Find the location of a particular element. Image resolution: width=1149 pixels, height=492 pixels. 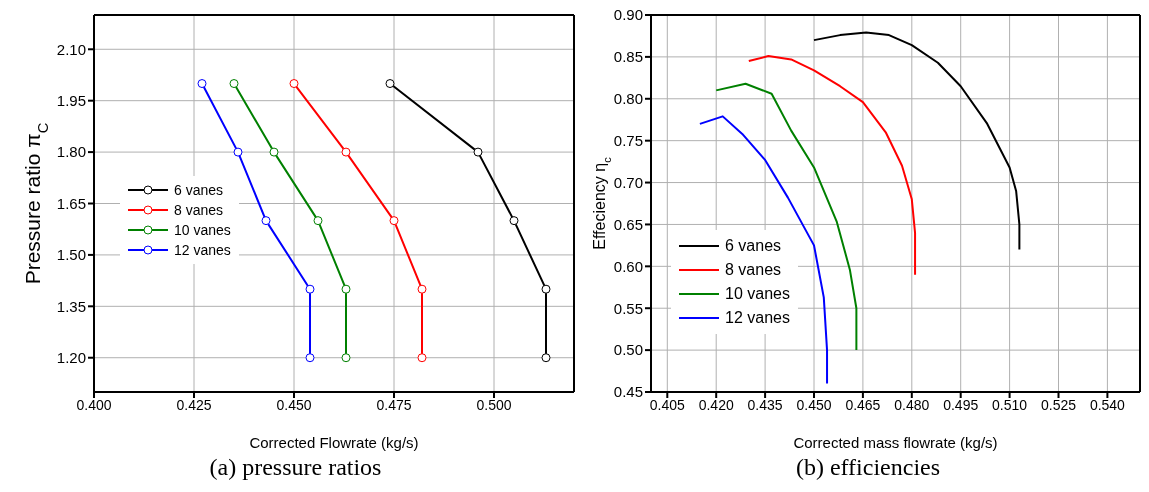

text: (b) efficiencies is located at coordinates (868, 467).